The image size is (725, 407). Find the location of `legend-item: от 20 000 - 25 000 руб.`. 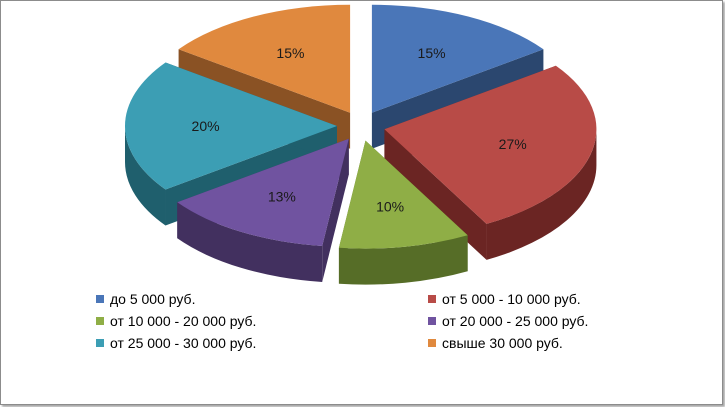

legend-item: от 20 000 - 25 000 руб. is located at coordinates (542, 321).